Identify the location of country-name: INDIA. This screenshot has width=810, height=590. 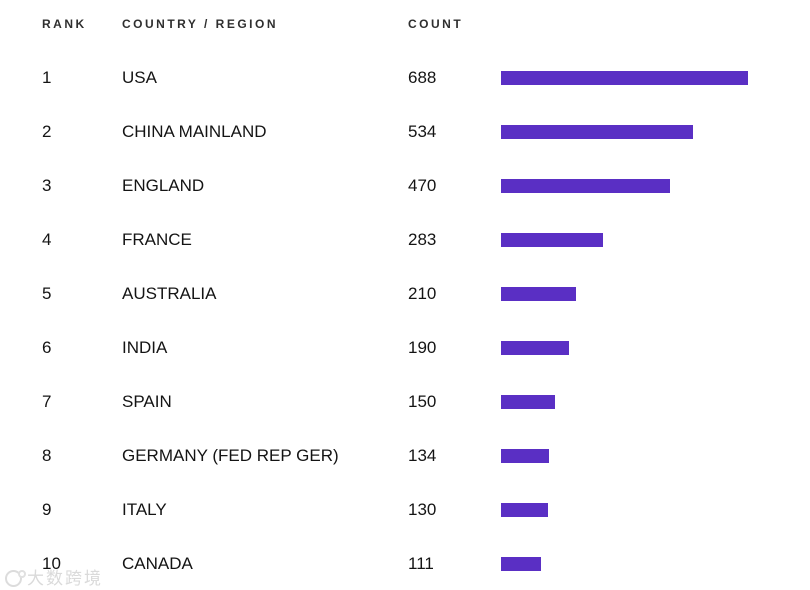
(145, 347).